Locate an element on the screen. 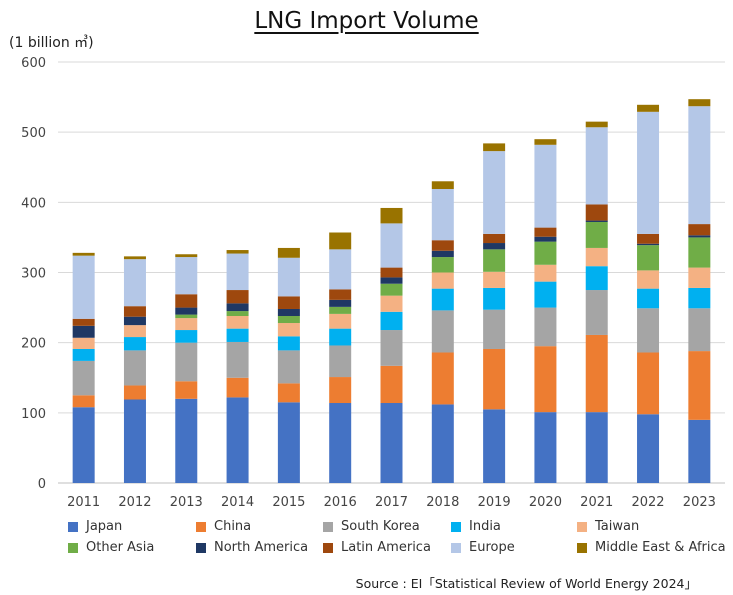 This screenshot has height=595, width=733. bar-segment-india-2013 is located at coordinates (186, 336).